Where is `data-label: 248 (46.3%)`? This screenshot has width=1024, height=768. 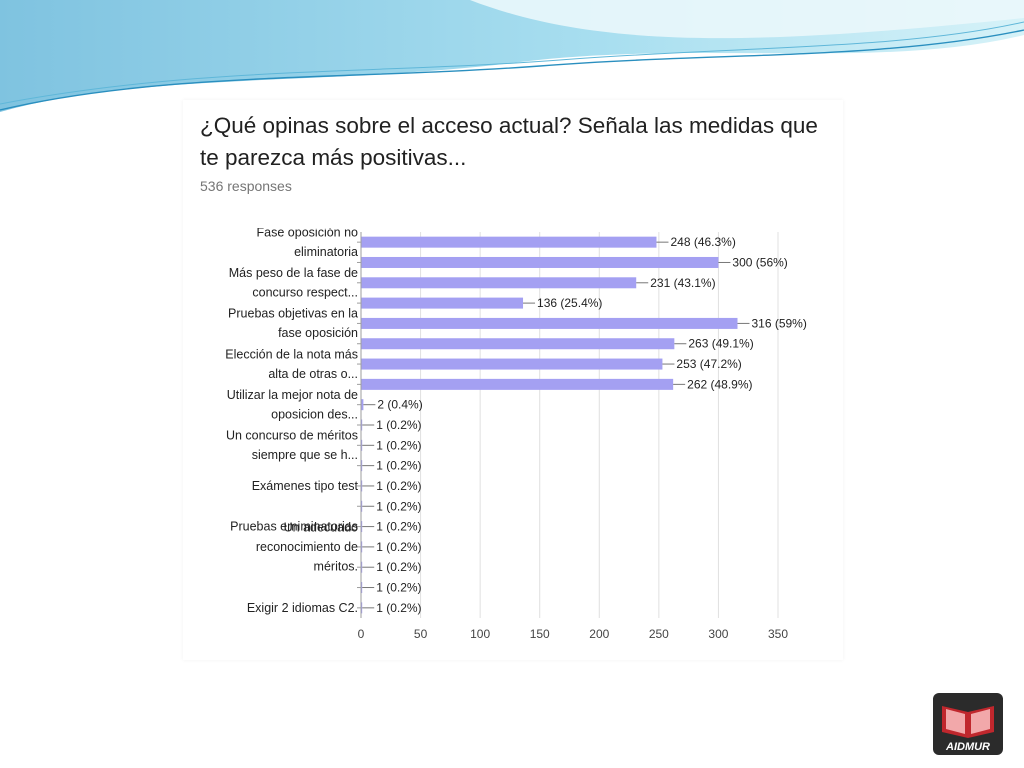 data-label: 248 (46.3%) is located at coordinates (702, 242).